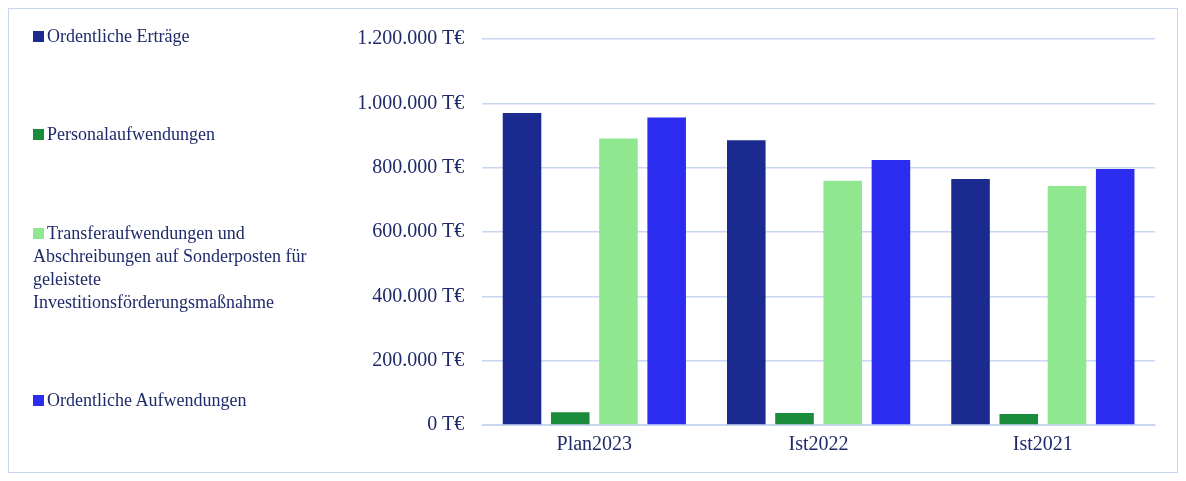  Describe the element at coordinates (818, 443) in the screenshot. I see `x-tick-label: Ist2022` at that location.